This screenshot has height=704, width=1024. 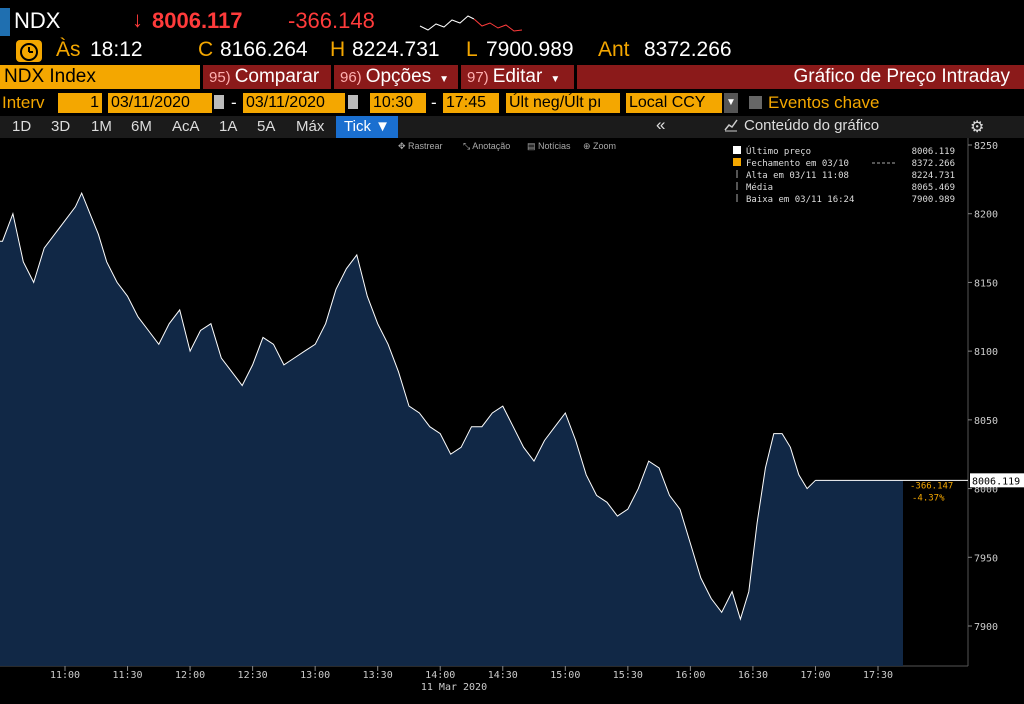 I want to click on edit-label: Editar, so click(x=517, y=76).